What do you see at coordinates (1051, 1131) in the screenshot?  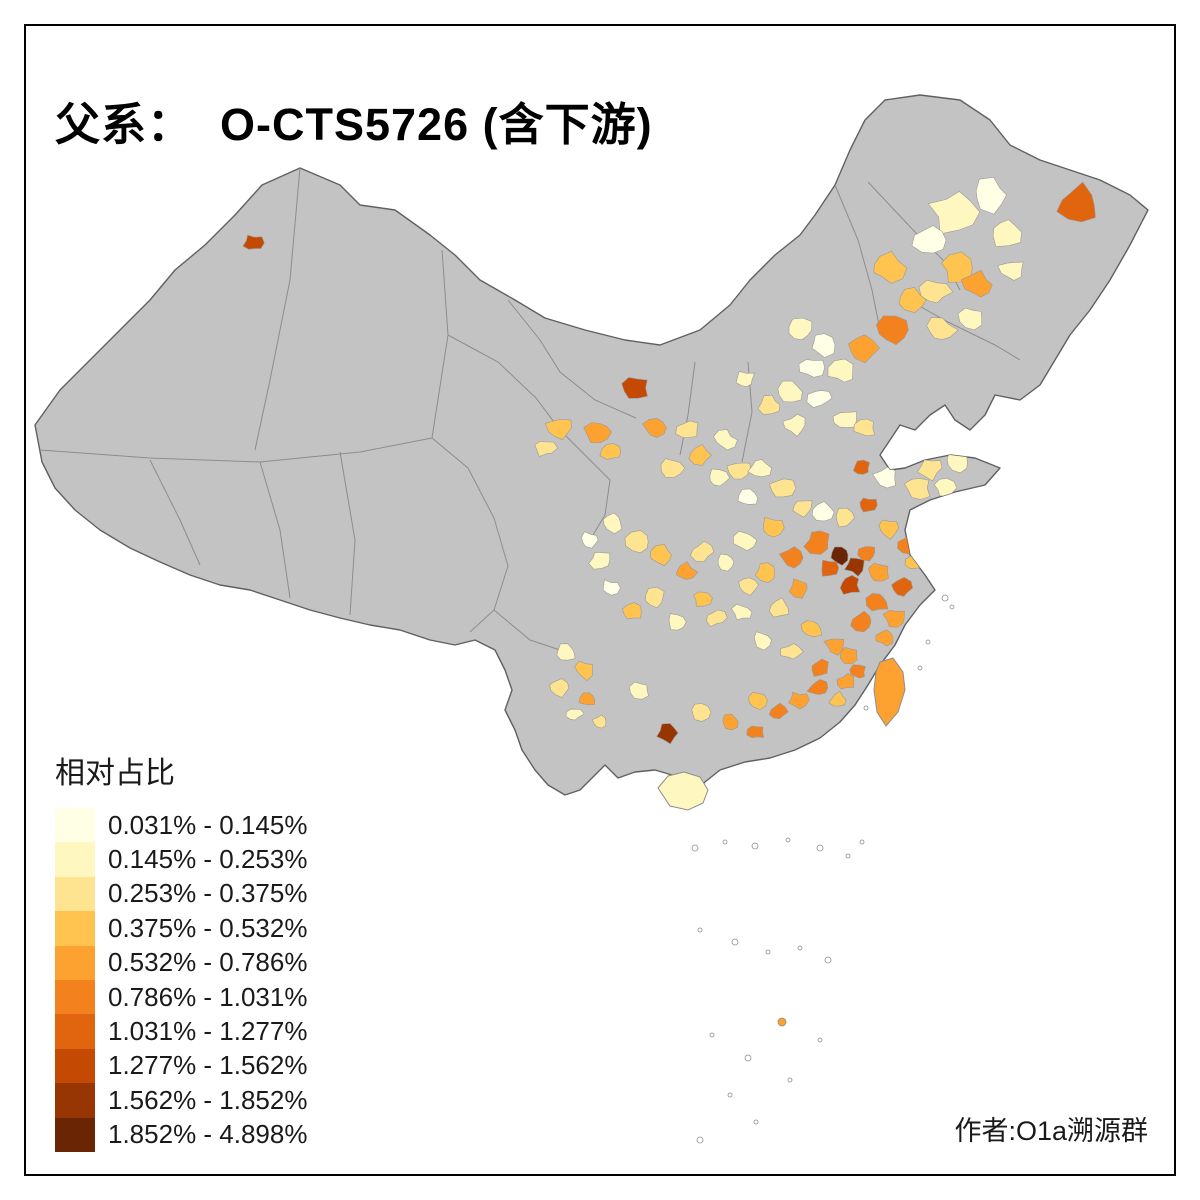 I see `author-credit: 作者:O1a溯源群` at bounding box center [1051, 1131].